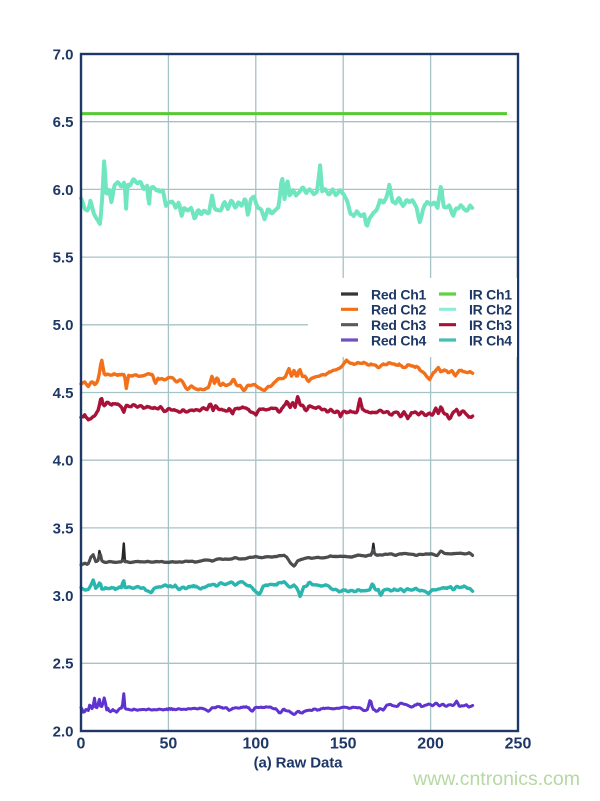 The width and height of the screenshot is (600, 801). What do you see at coordinates (255, 744) in the screenshot?
I see `svg-text: 100` at bounding box center [255, 744].